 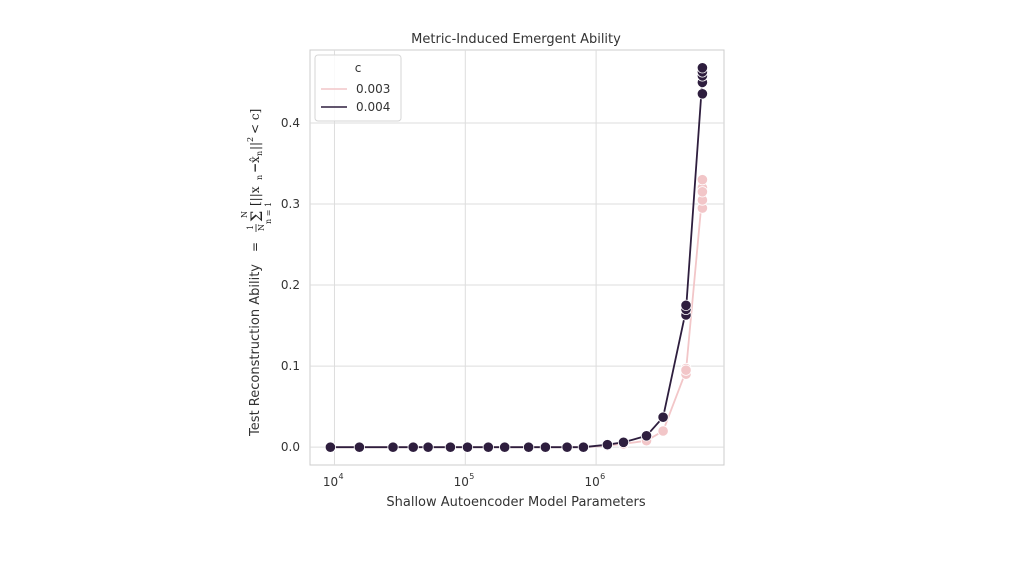 I want to click on y-axis-formula-sum-bottom: n = 1, so click(x=268, y=213).